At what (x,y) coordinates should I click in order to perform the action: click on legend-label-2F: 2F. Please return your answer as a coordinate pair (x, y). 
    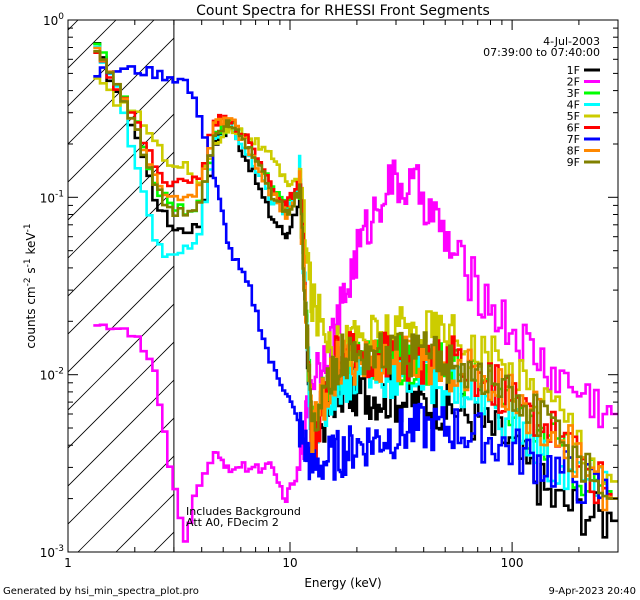
    Looking at the image, I should click on (573, 82).